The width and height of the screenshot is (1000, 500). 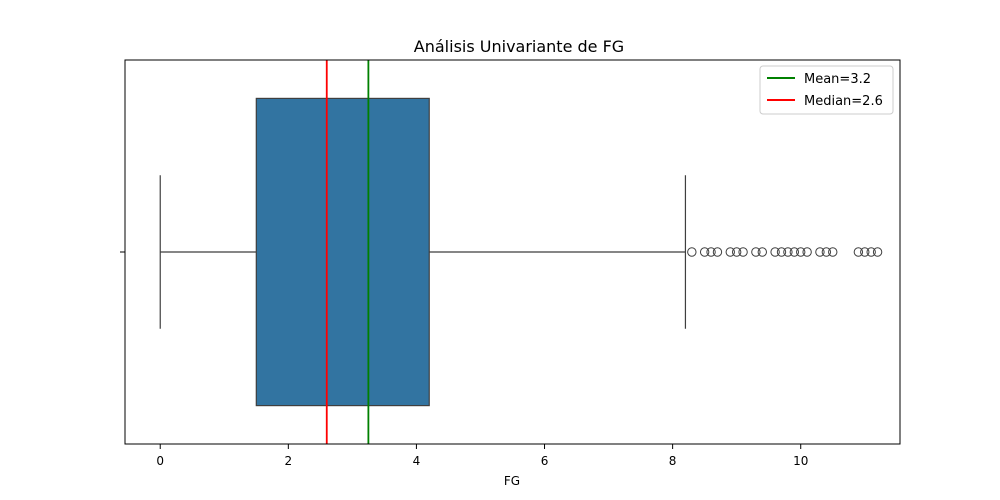 What do you see at coordinates (519, 46) in the screenshot?
I see `chart-title: Análisis Univariante de FG` at bounding box center [519, 46].